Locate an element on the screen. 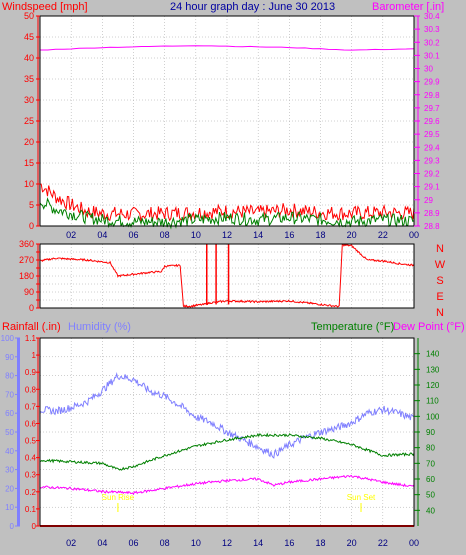 The image size is (466, 555). barometer-tick-label: 30 is located at coordinates (428, 69).